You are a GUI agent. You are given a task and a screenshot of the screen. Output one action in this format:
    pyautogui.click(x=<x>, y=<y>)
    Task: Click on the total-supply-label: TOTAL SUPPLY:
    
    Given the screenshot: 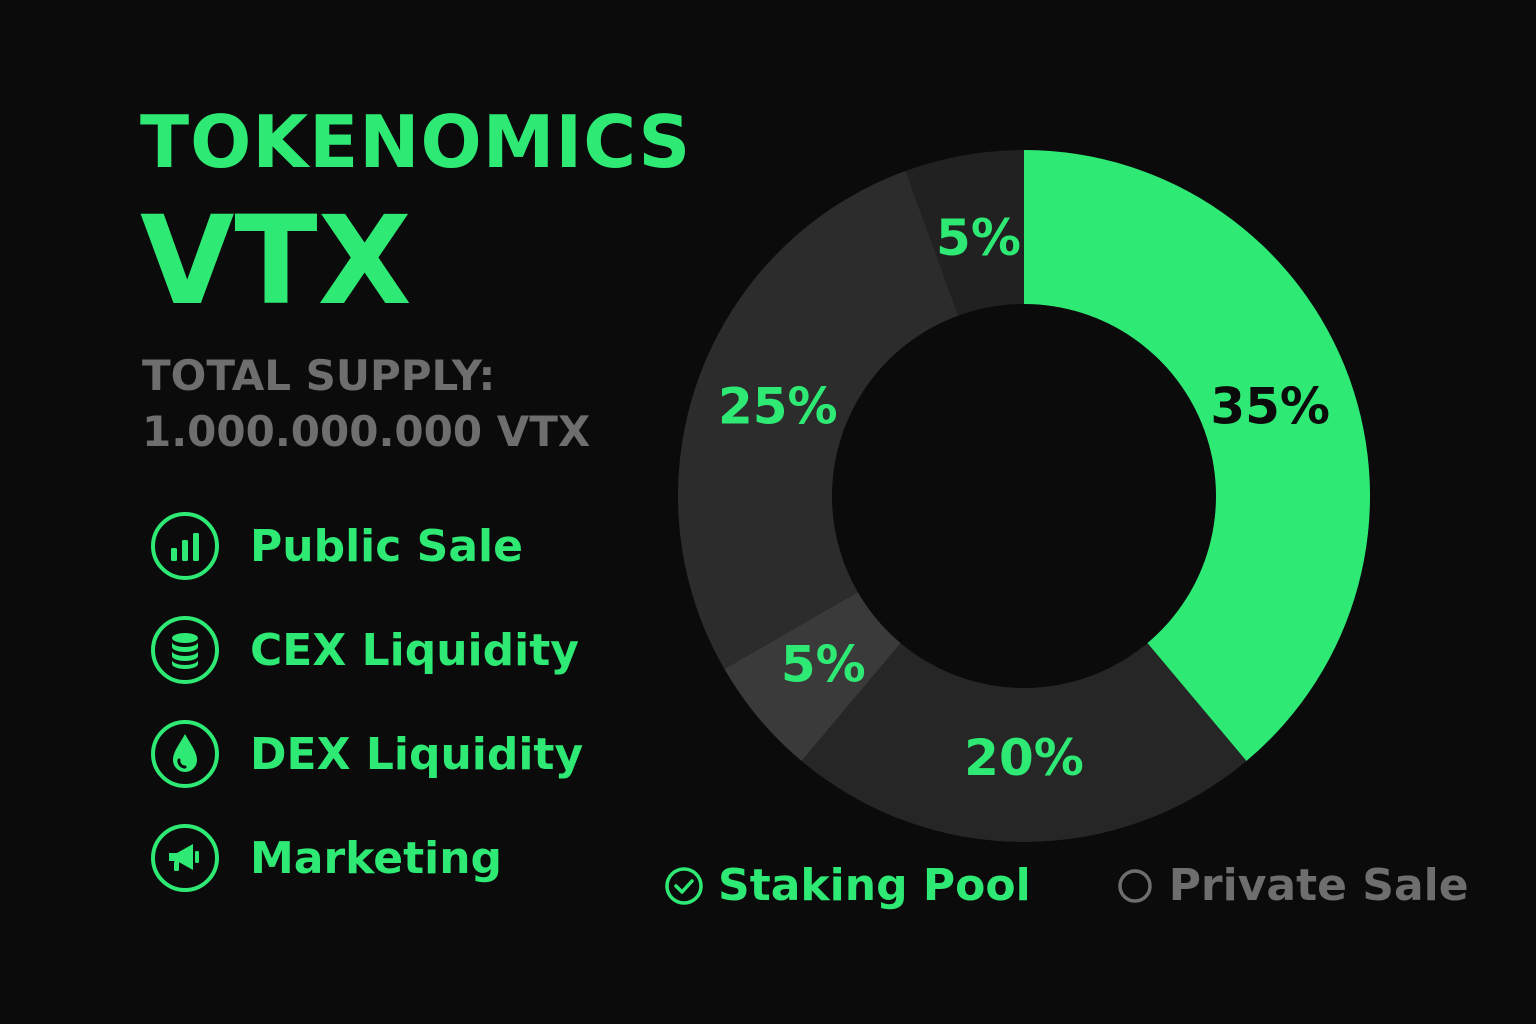 What is the action you would take?
    pyautogui.click(x=319, y=375)
    